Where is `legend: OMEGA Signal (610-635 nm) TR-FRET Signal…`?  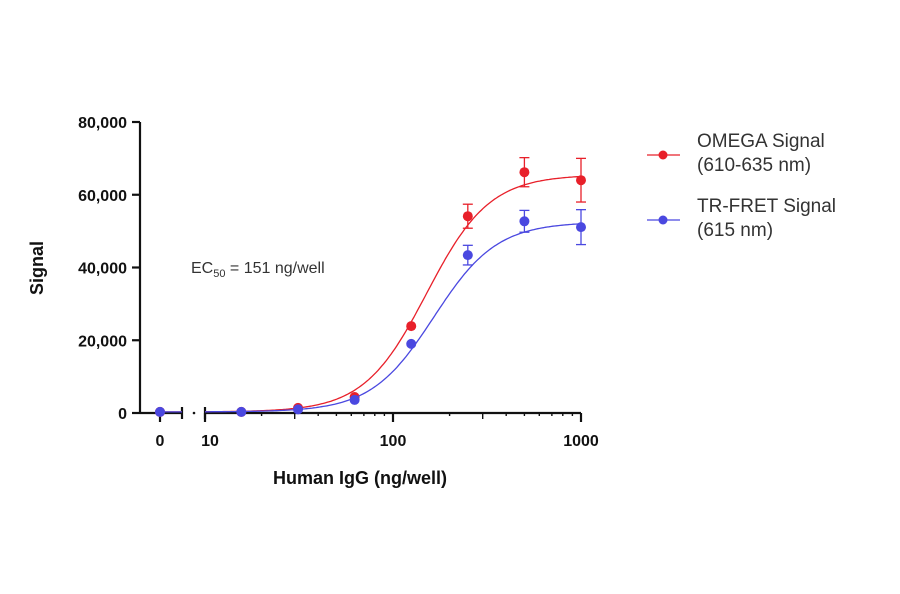 legend: OMEGA Signal (610-635 nm) TR-FRET Signal… is located at coordinates (741, 186).